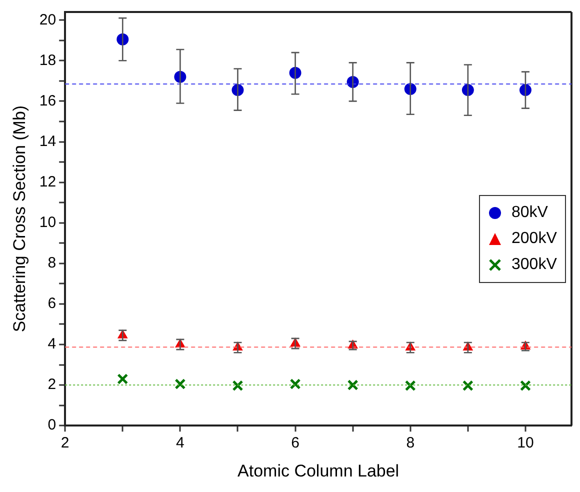  What do you see at coordinates (47, 60) in the screenshot?
I see `y-tick-label: 18` at bounding box center [47, 60].